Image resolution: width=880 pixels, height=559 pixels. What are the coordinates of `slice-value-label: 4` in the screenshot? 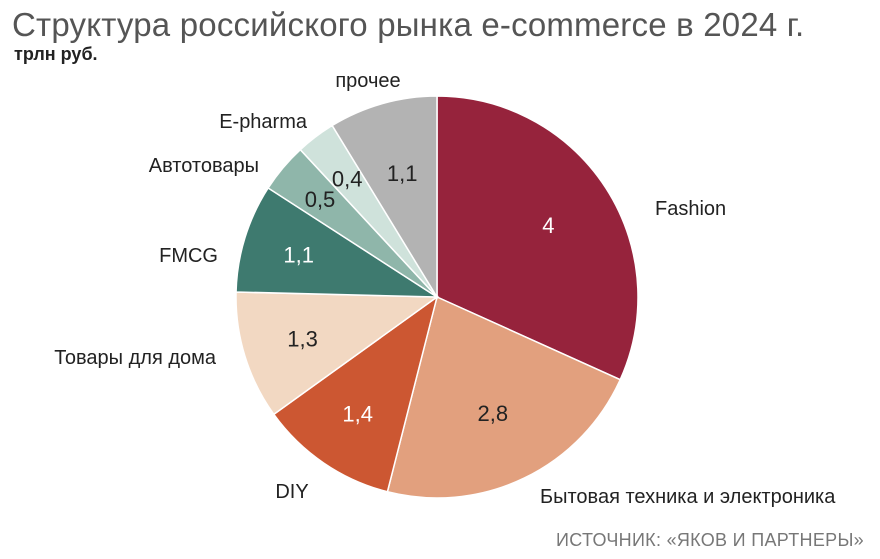 It's located at (548, 225).